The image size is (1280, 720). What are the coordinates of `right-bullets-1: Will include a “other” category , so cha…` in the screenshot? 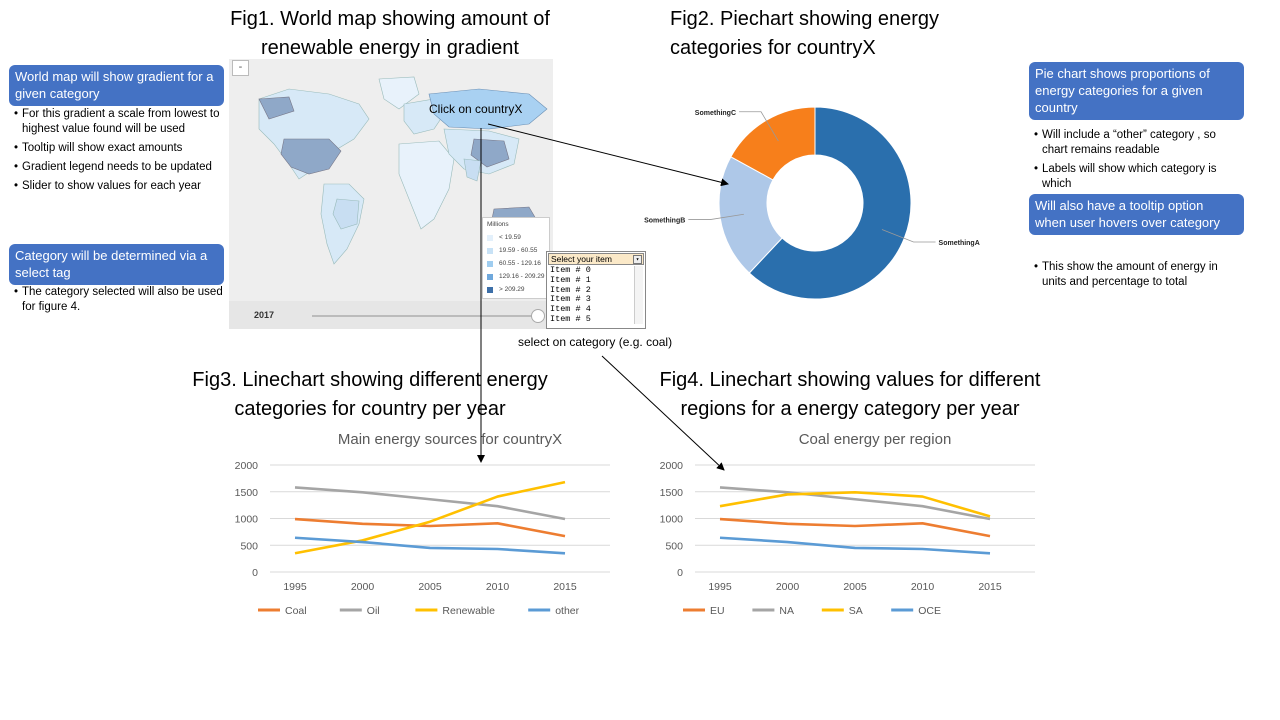 It's located at (1139, 162).